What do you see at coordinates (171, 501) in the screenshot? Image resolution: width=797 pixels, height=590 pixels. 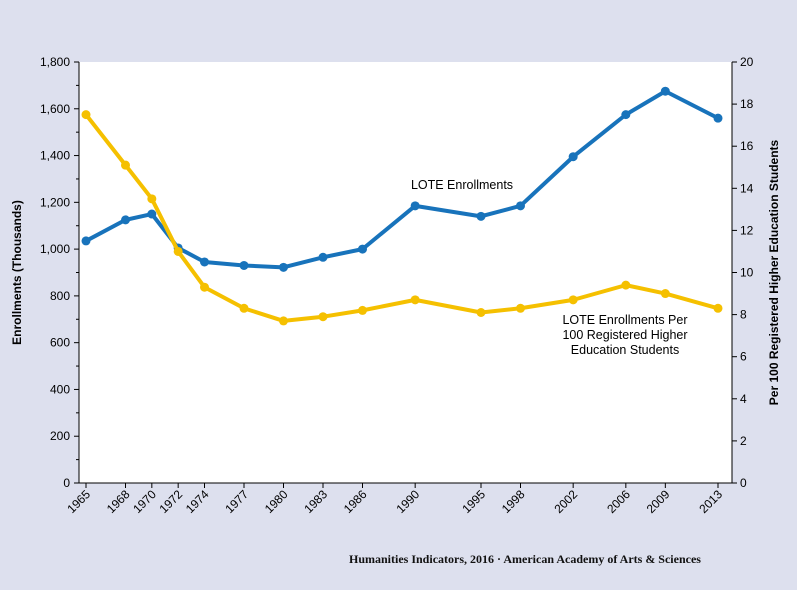 I see `x-tick-label: 1972` at bounding box center [171, 501].